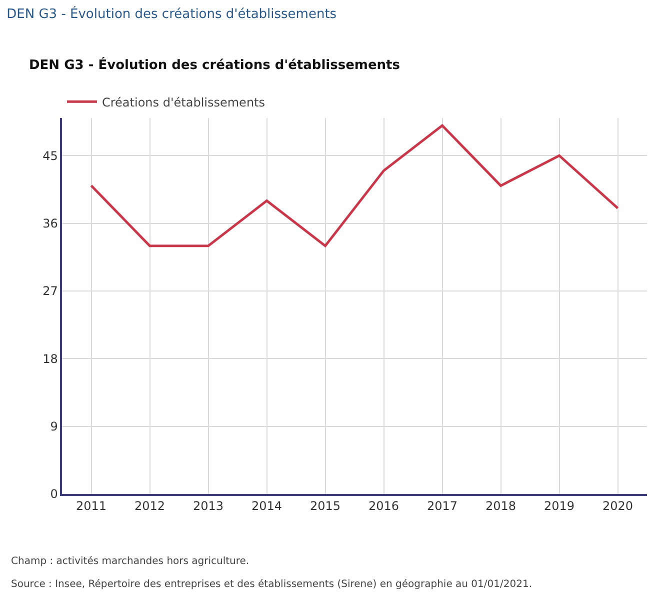 This screenshot has width=665, height=604. What do you see at coordinates (500, 506) in the screenshot?
I see `x-tick-label: 2018` at bounding box center [500, 506].